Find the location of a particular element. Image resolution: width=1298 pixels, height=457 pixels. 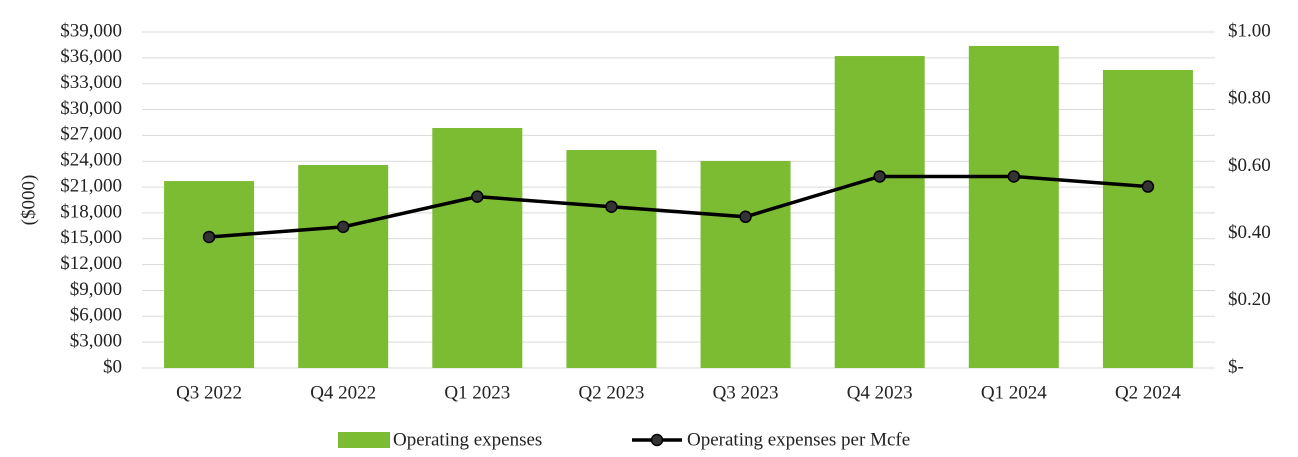

y-tick-label: $6,000 is located at coordinates (96, 315).